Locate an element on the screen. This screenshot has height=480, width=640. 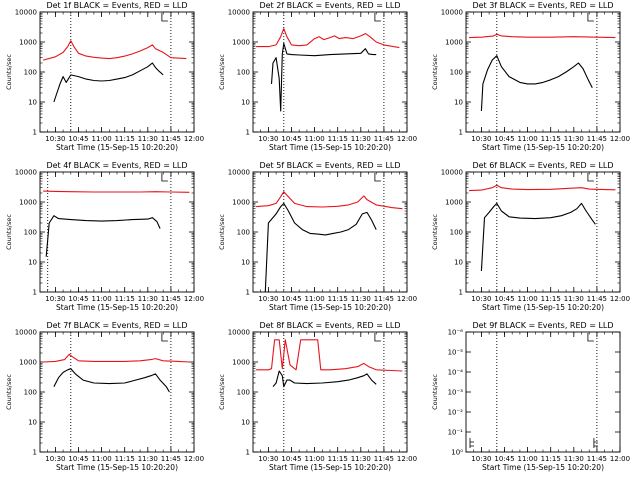
panel-title: Det 4f BLACK = Events, RED = LLD is located at coordinates (116, 165).